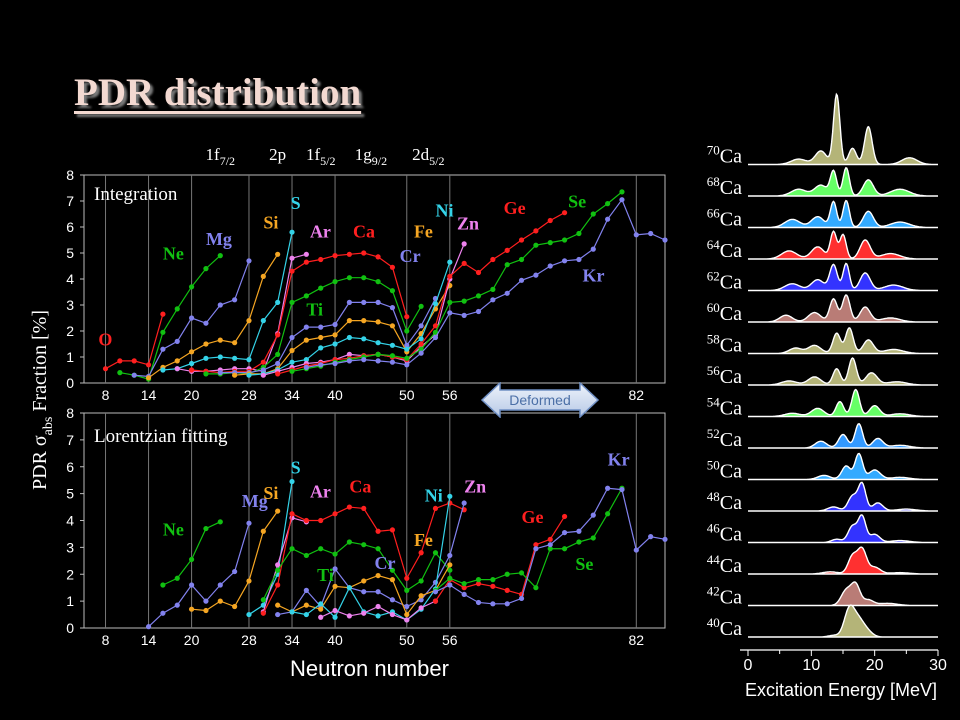 The width and height of the screenshot is (960, 720). I want to click on y-axis-label: PDR σabs Fraction [%], so click(42, 400).